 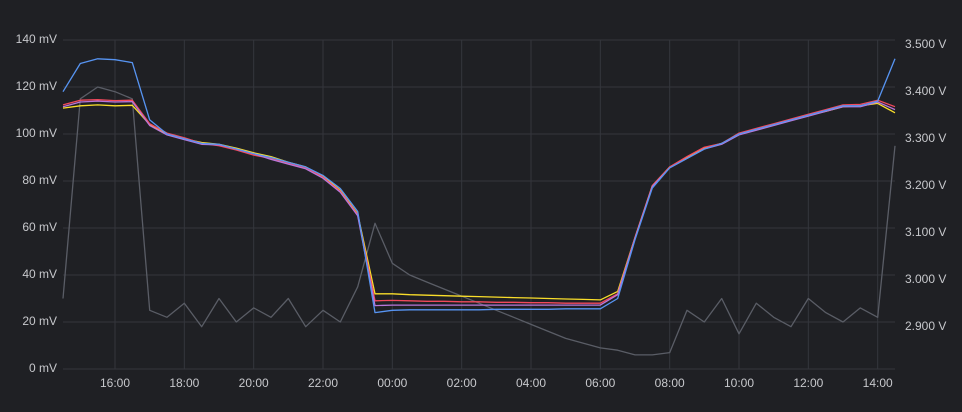 I want to click on y-tick-label: 100 mV, so click(x=36, y=133).